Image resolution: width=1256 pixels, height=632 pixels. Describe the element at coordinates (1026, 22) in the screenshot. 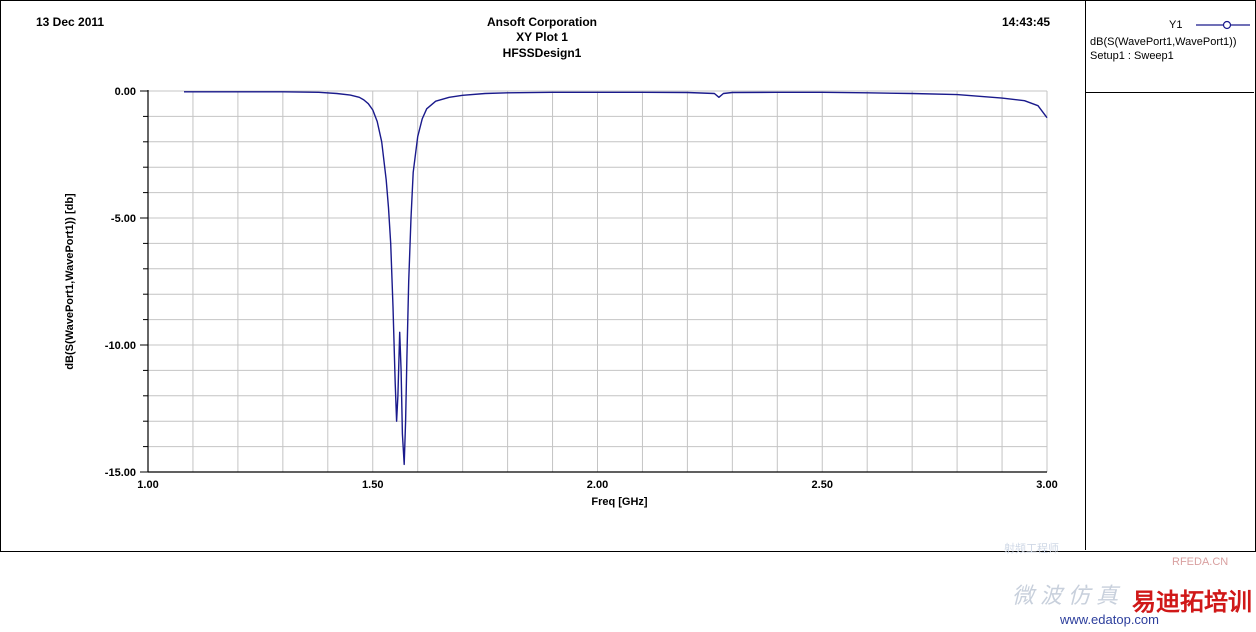

I see `plot-time: 14:43:45` at that location.